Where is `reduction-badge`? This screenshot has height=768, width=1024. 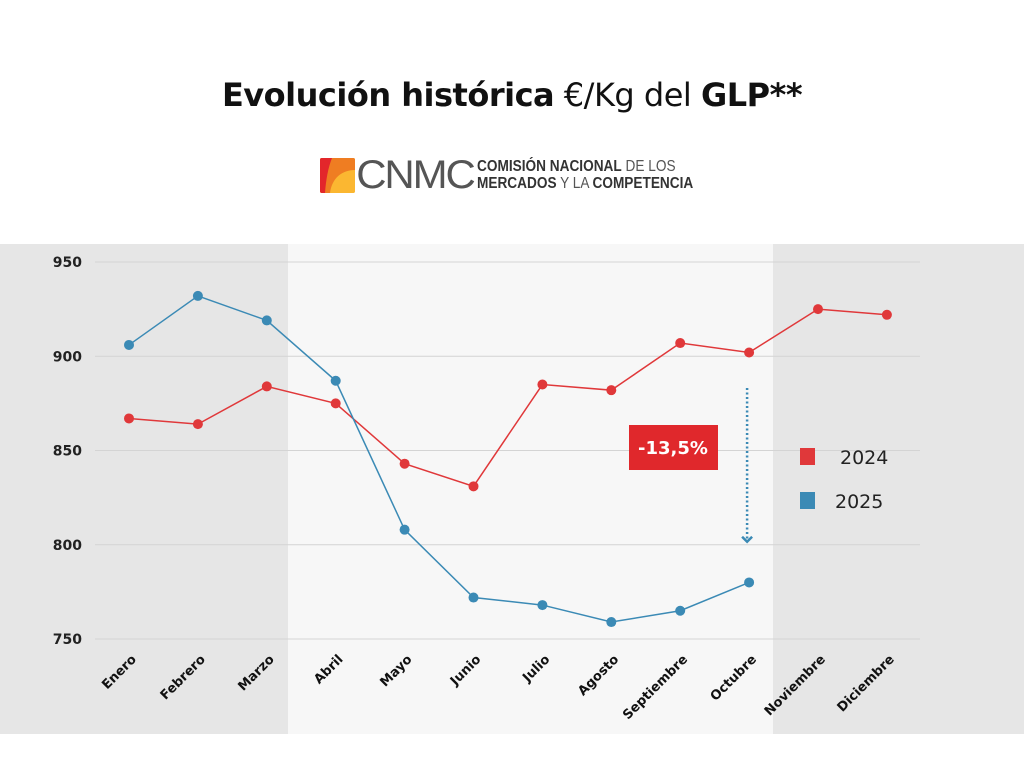
reduction-badge is located at coordinates (673, 447).